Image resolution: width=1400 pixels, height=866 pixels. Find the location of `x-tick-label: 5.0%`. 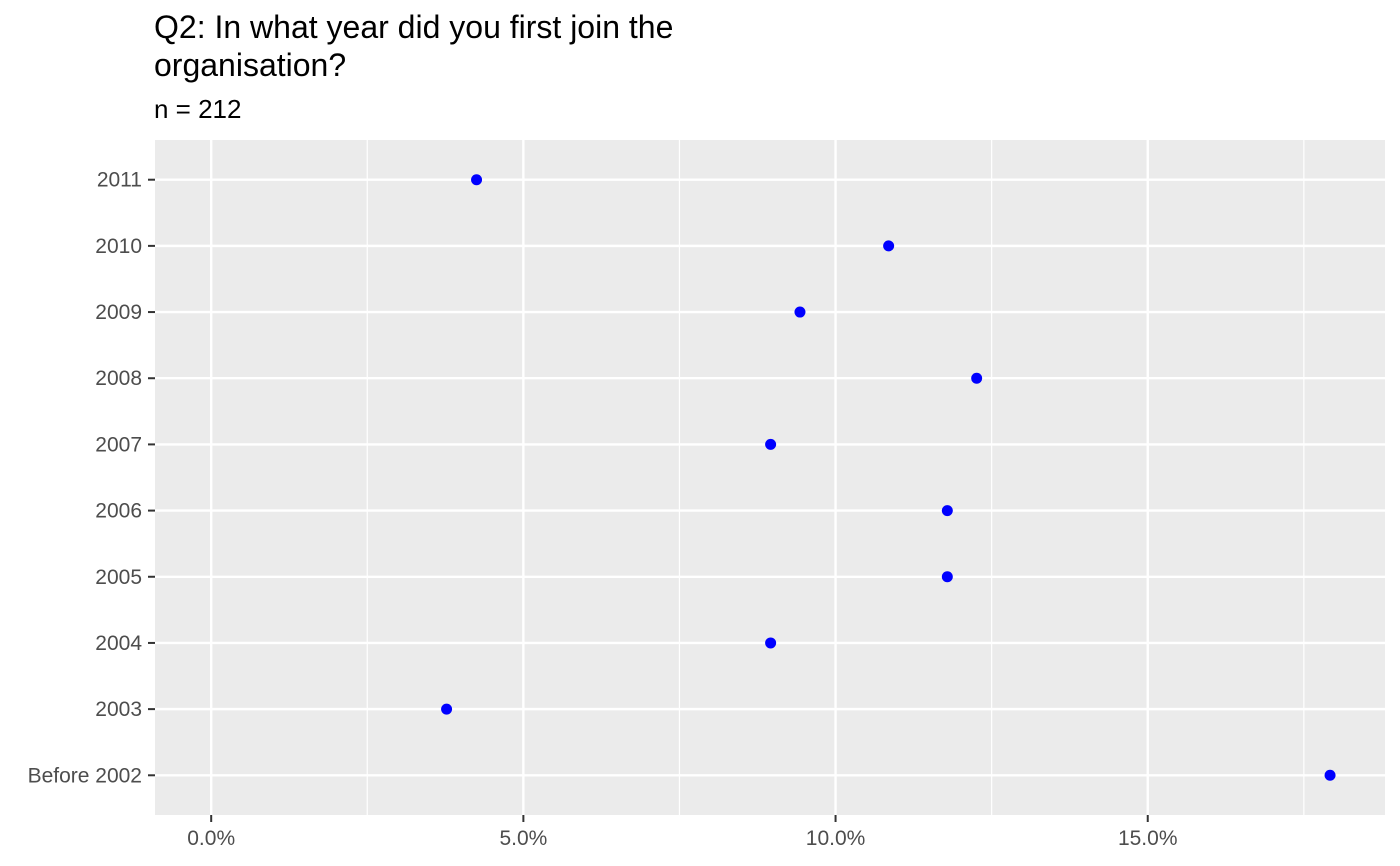

x-tick-label: 5.0% is located at coordinates (523, 838).